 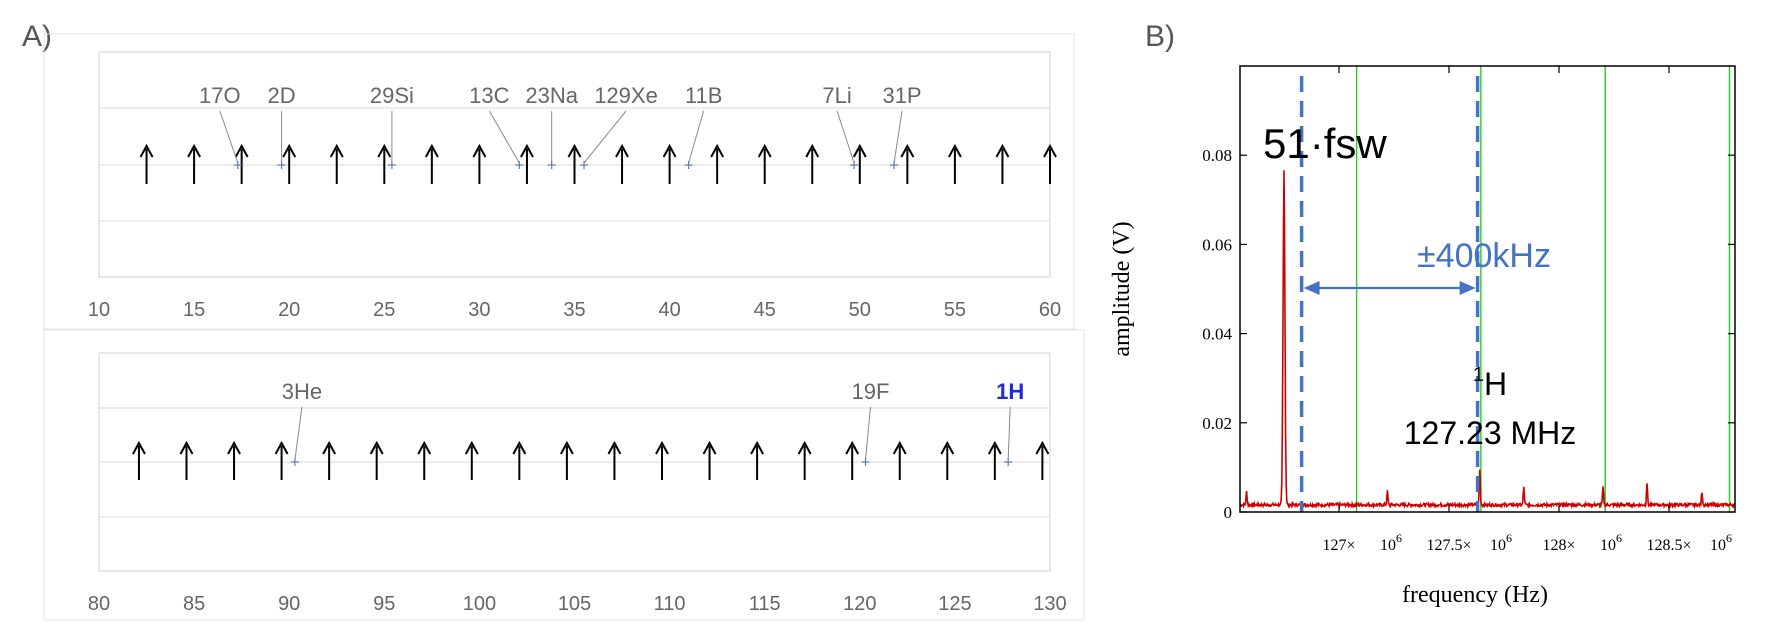 I want to click on nucleus-marker: 7Li, so click(x=840, y=126).